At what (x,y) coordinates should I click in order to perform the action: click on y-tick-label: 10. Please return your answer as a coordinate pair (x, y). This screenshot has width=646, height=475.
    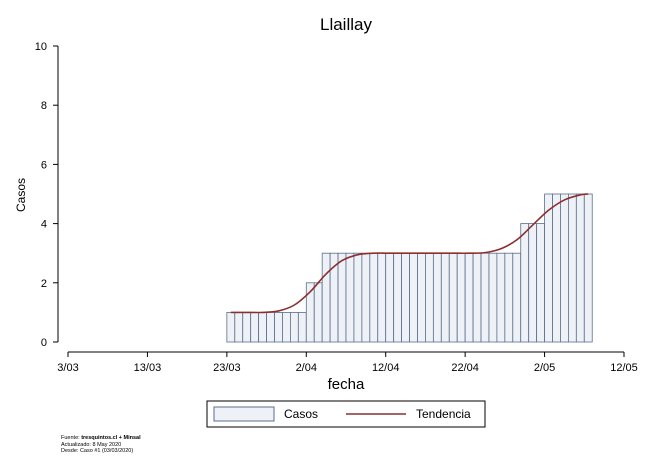
    Looking at the image, I should click on (41, 47).